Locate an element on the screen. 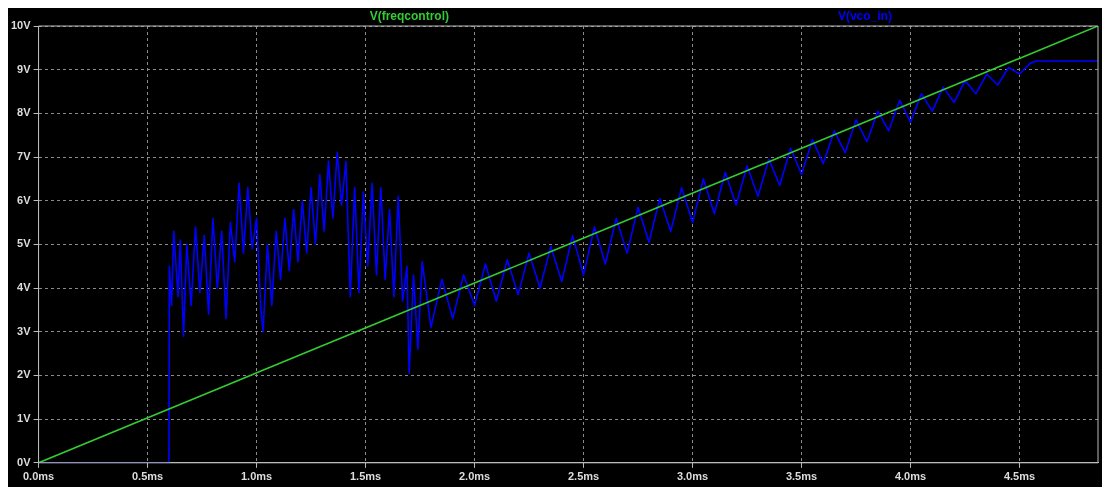 The height and width of the screenshot is (495, 1110). y-tick-label: 1V is located at coordinates (24, 418).